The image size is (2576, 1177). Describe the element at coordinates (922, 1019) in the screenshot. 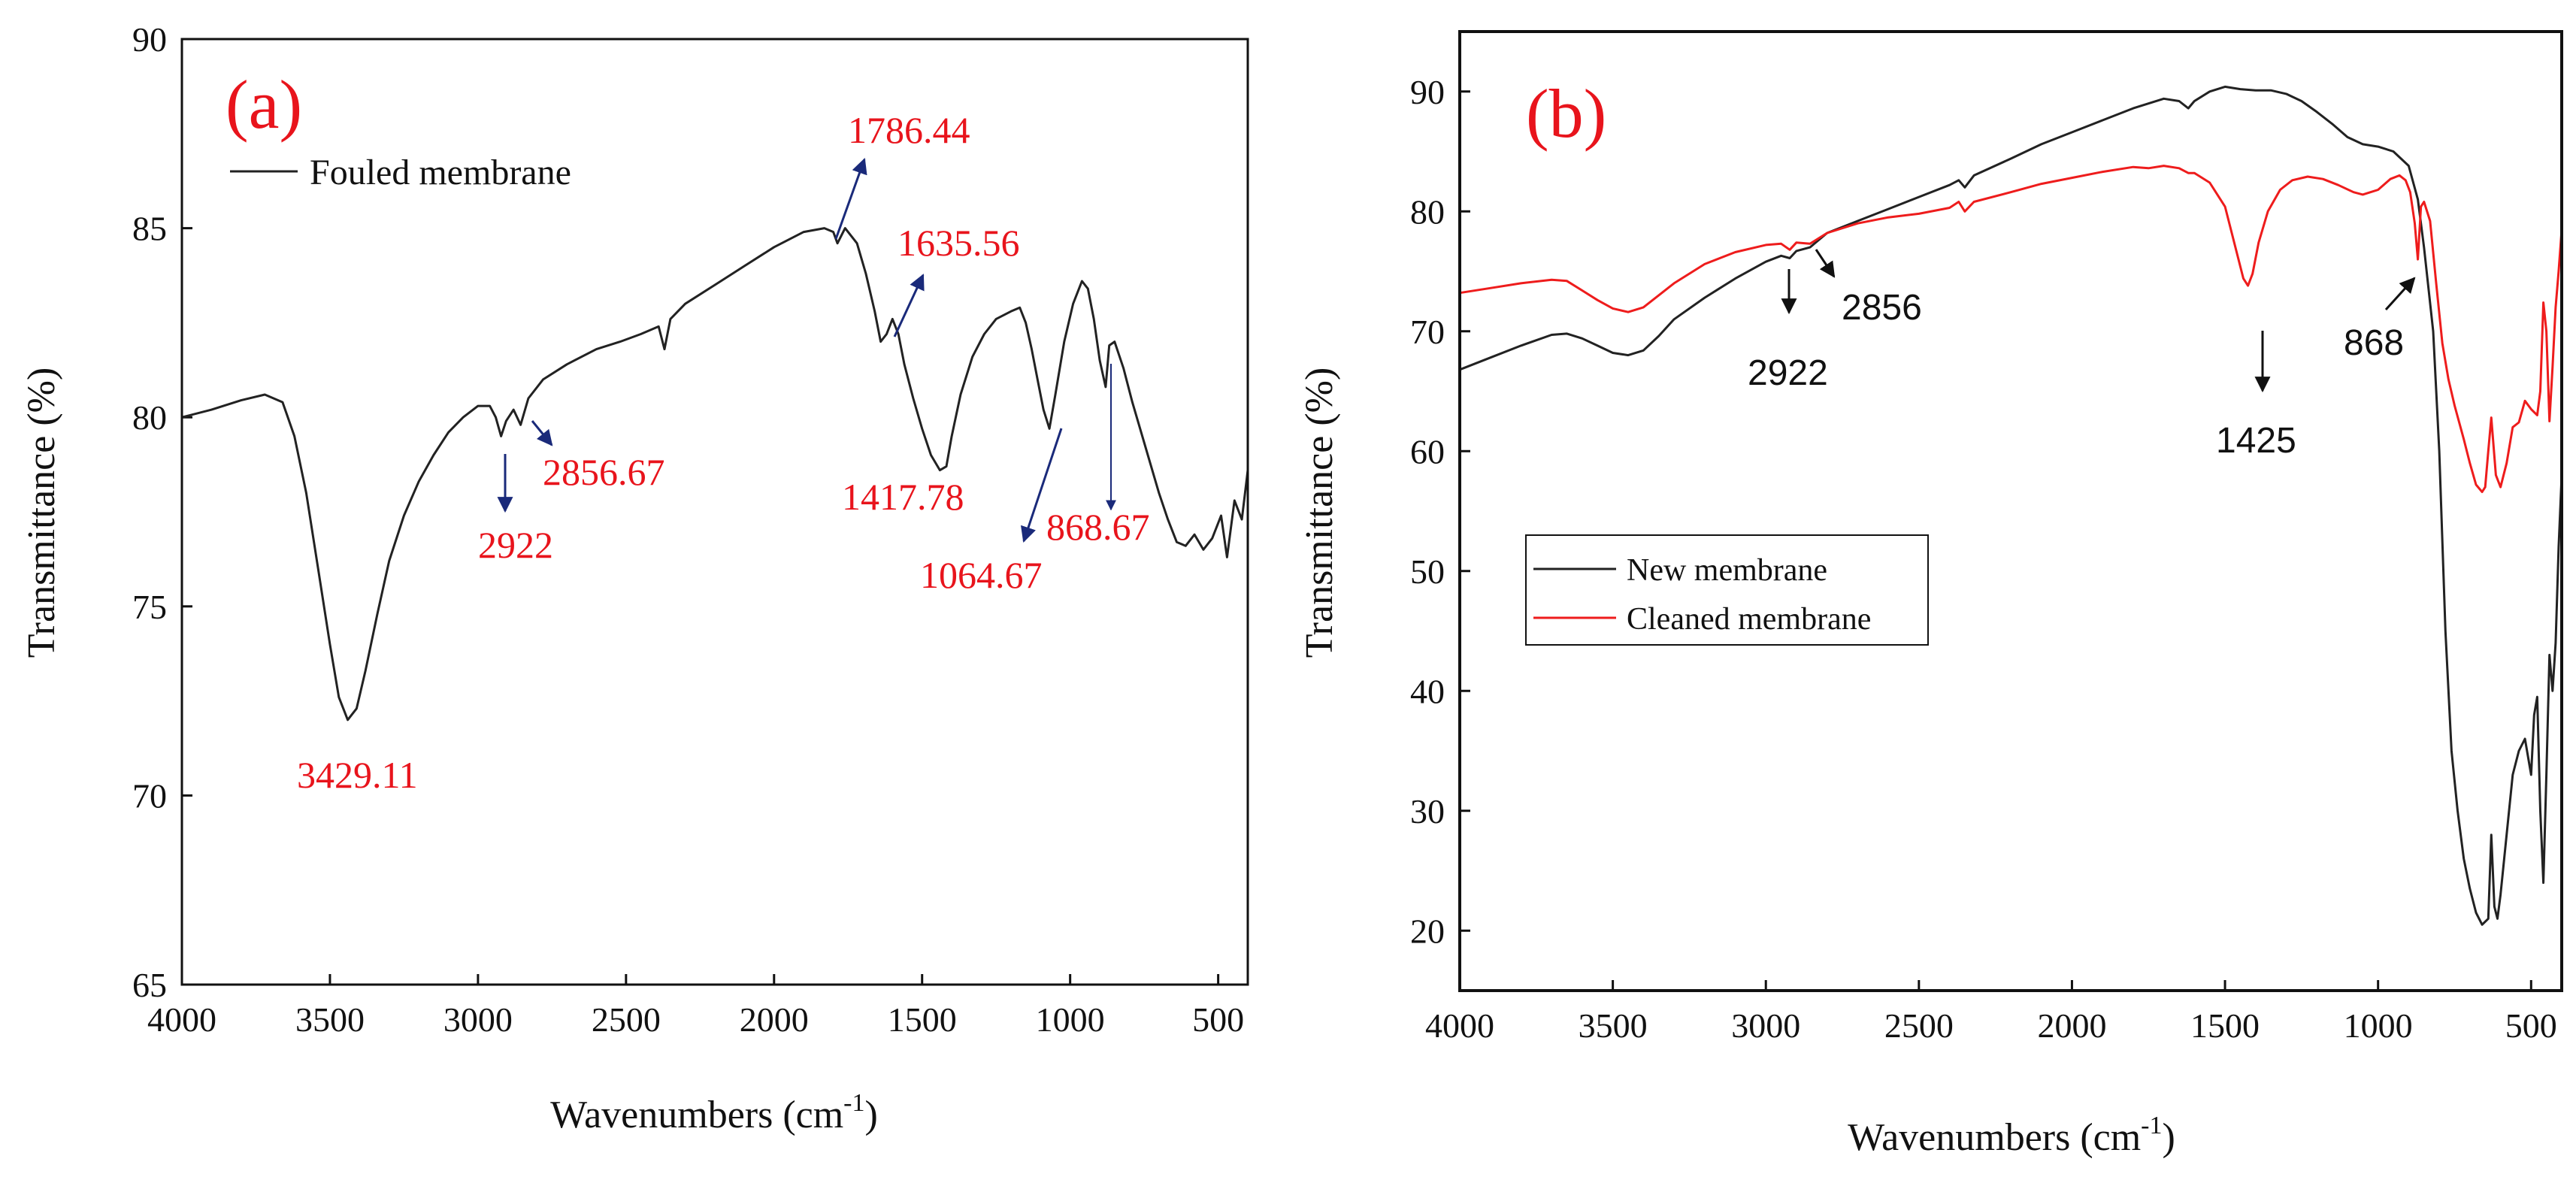

I see `panel-a-xtick-label-1500: 1500` at that location.